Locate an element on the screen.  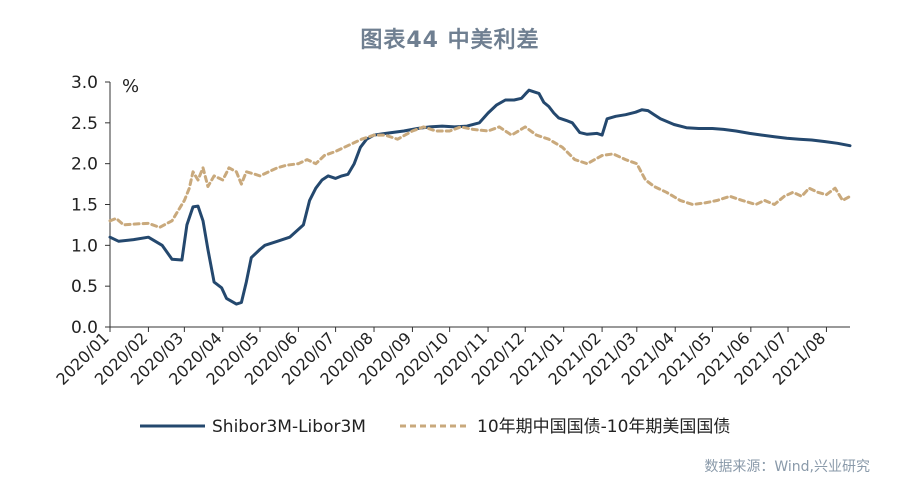
y-tick-label: 0.5 is located at coordinates (84, 287).